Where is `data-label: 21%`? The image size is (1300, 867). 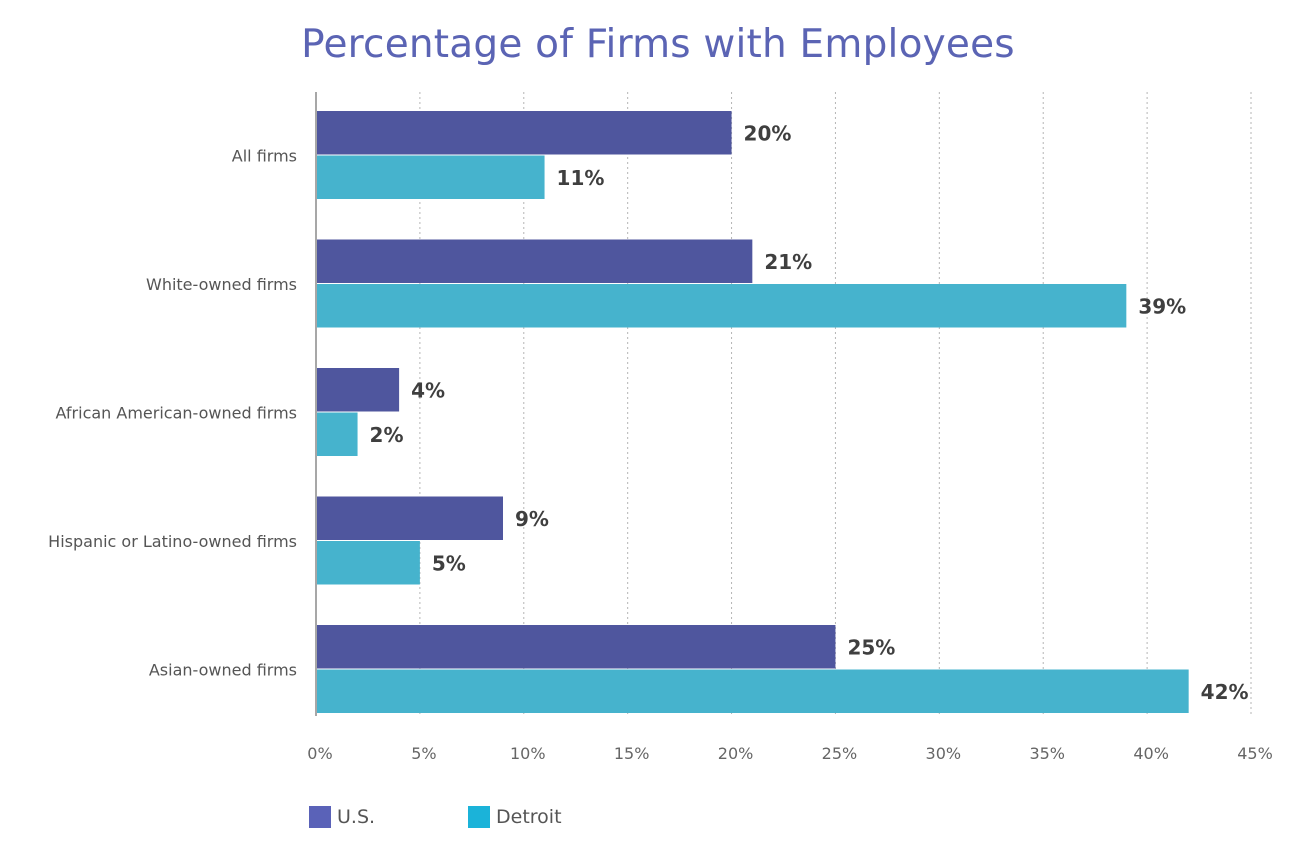 data-label: 21% is located at coordinates (788, 262).